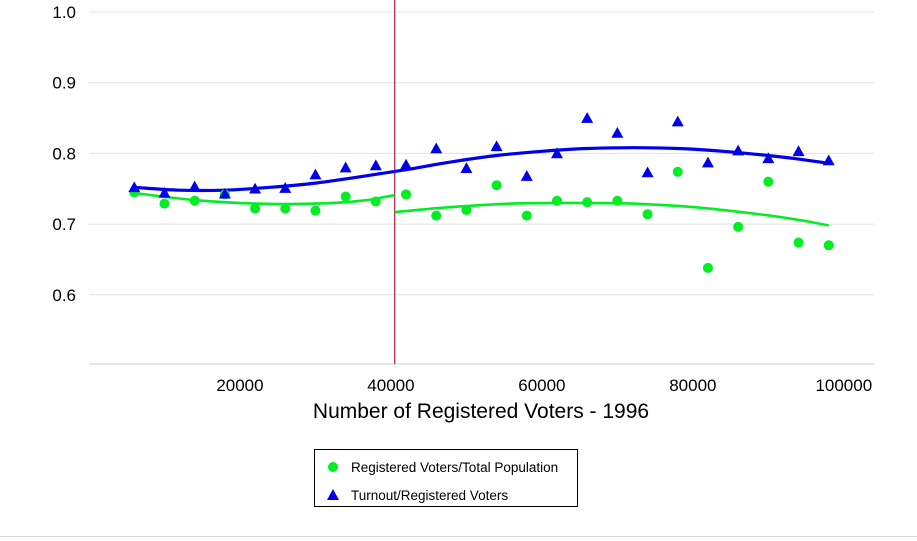  Describe the element at coordinates (458, 536) in the screenshot. I see `bottom-divider` at that location.